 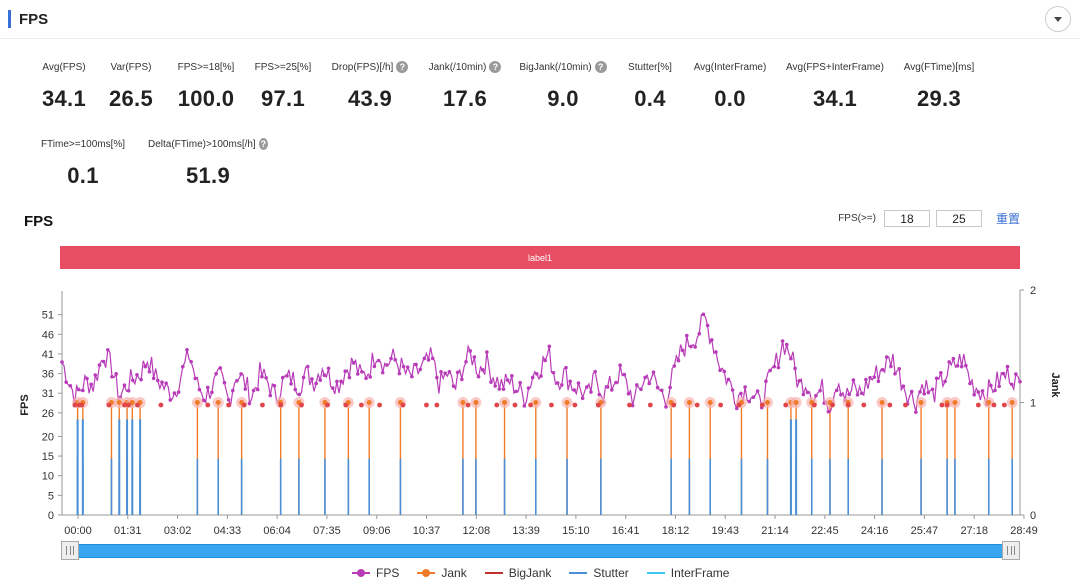 I want to click on metric-value: 34.1, so click(x=835, y=98).